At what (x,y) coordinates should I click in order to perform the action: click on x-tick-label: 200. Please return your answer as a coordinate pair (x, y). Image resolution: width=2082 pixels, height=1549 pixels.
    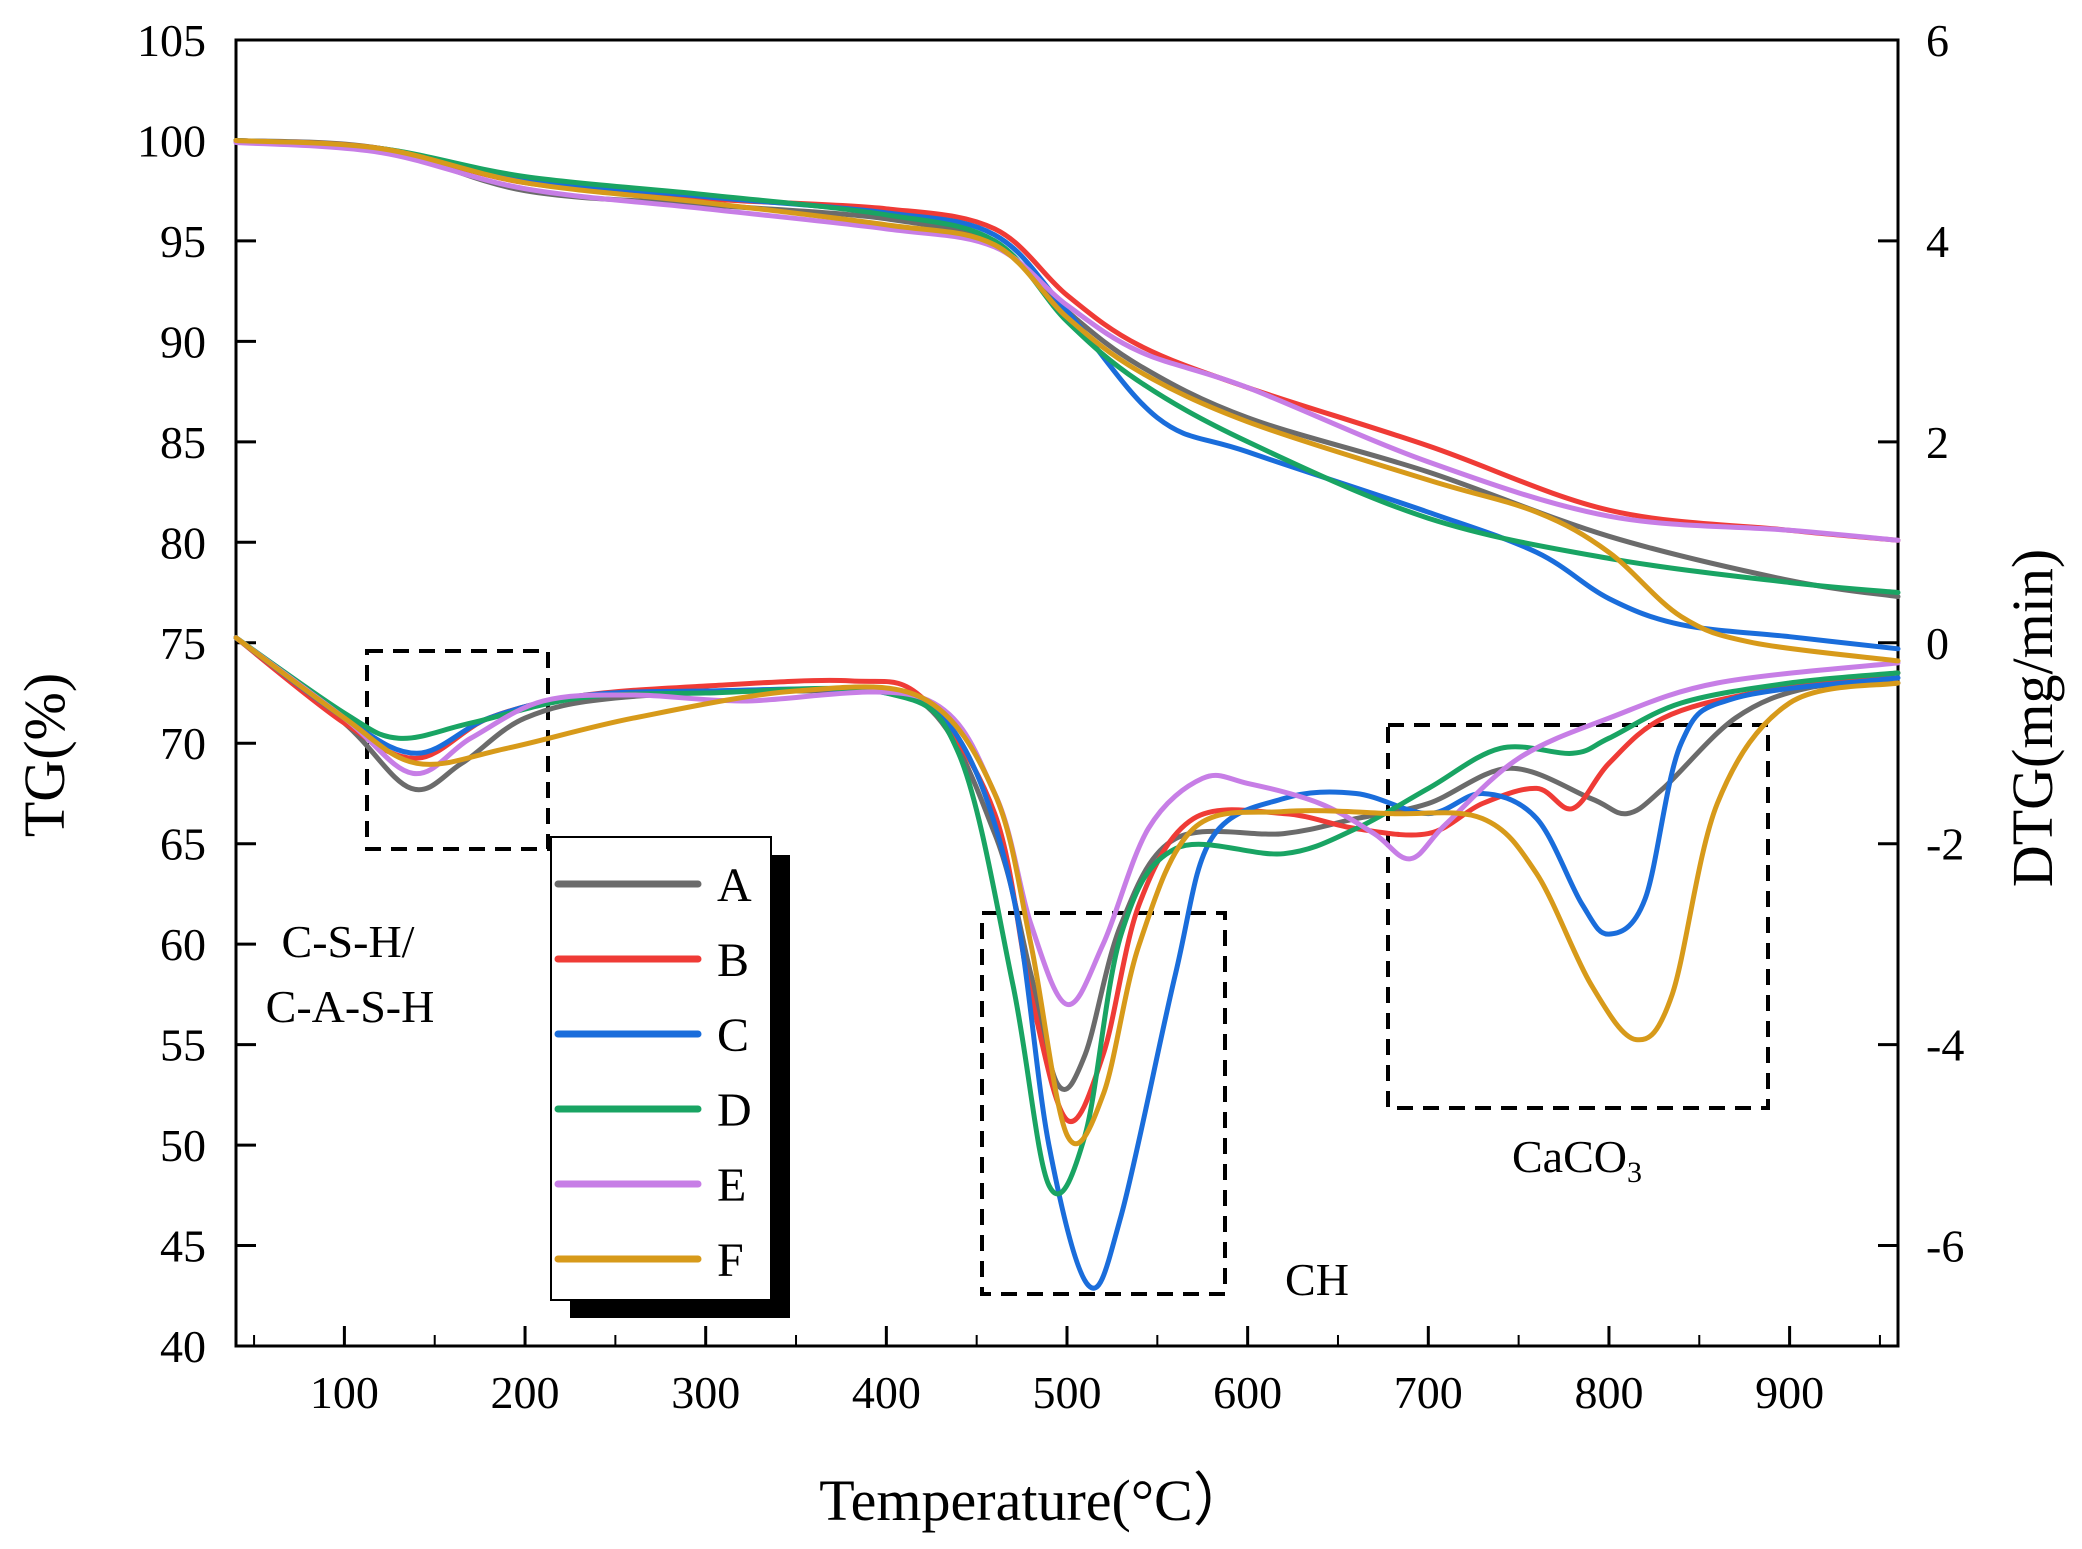
    Looking at the image, I should click on (525, 1392).